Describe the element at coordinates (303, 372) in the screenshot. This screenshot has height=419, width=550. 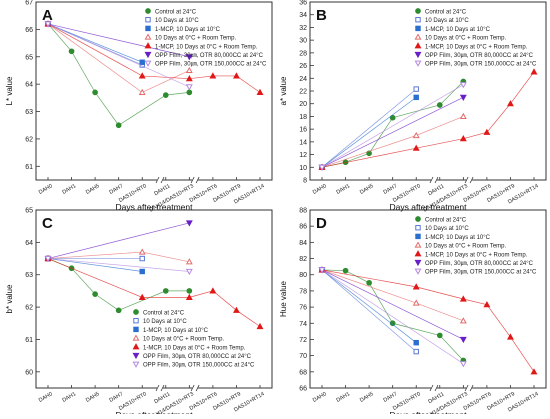
I see `y-tick-label: 68` at that location.